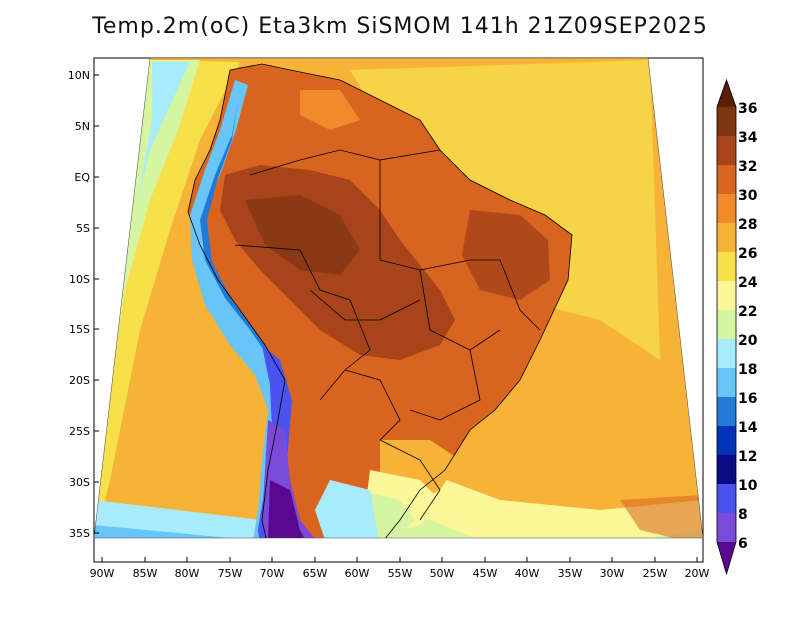 The image size is (800, 618). Describe the element at coordinates (747, 312) in the screenshot. I see `colorbar-label-22: 22` at that location.